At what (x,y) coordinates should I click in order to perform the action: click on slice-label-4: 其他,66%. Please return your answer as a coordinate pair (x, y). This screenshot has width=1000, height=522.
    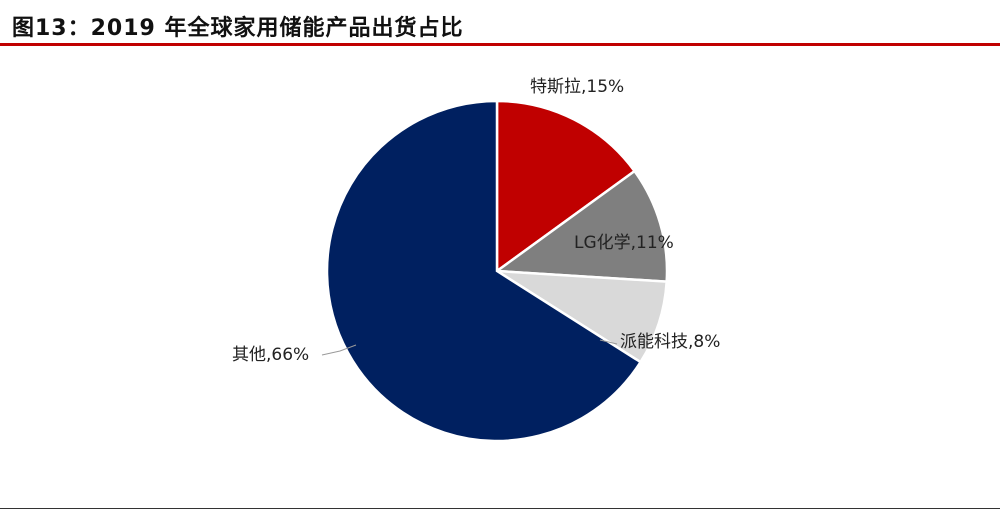
    Looking at the image, I should click on (270, 355).